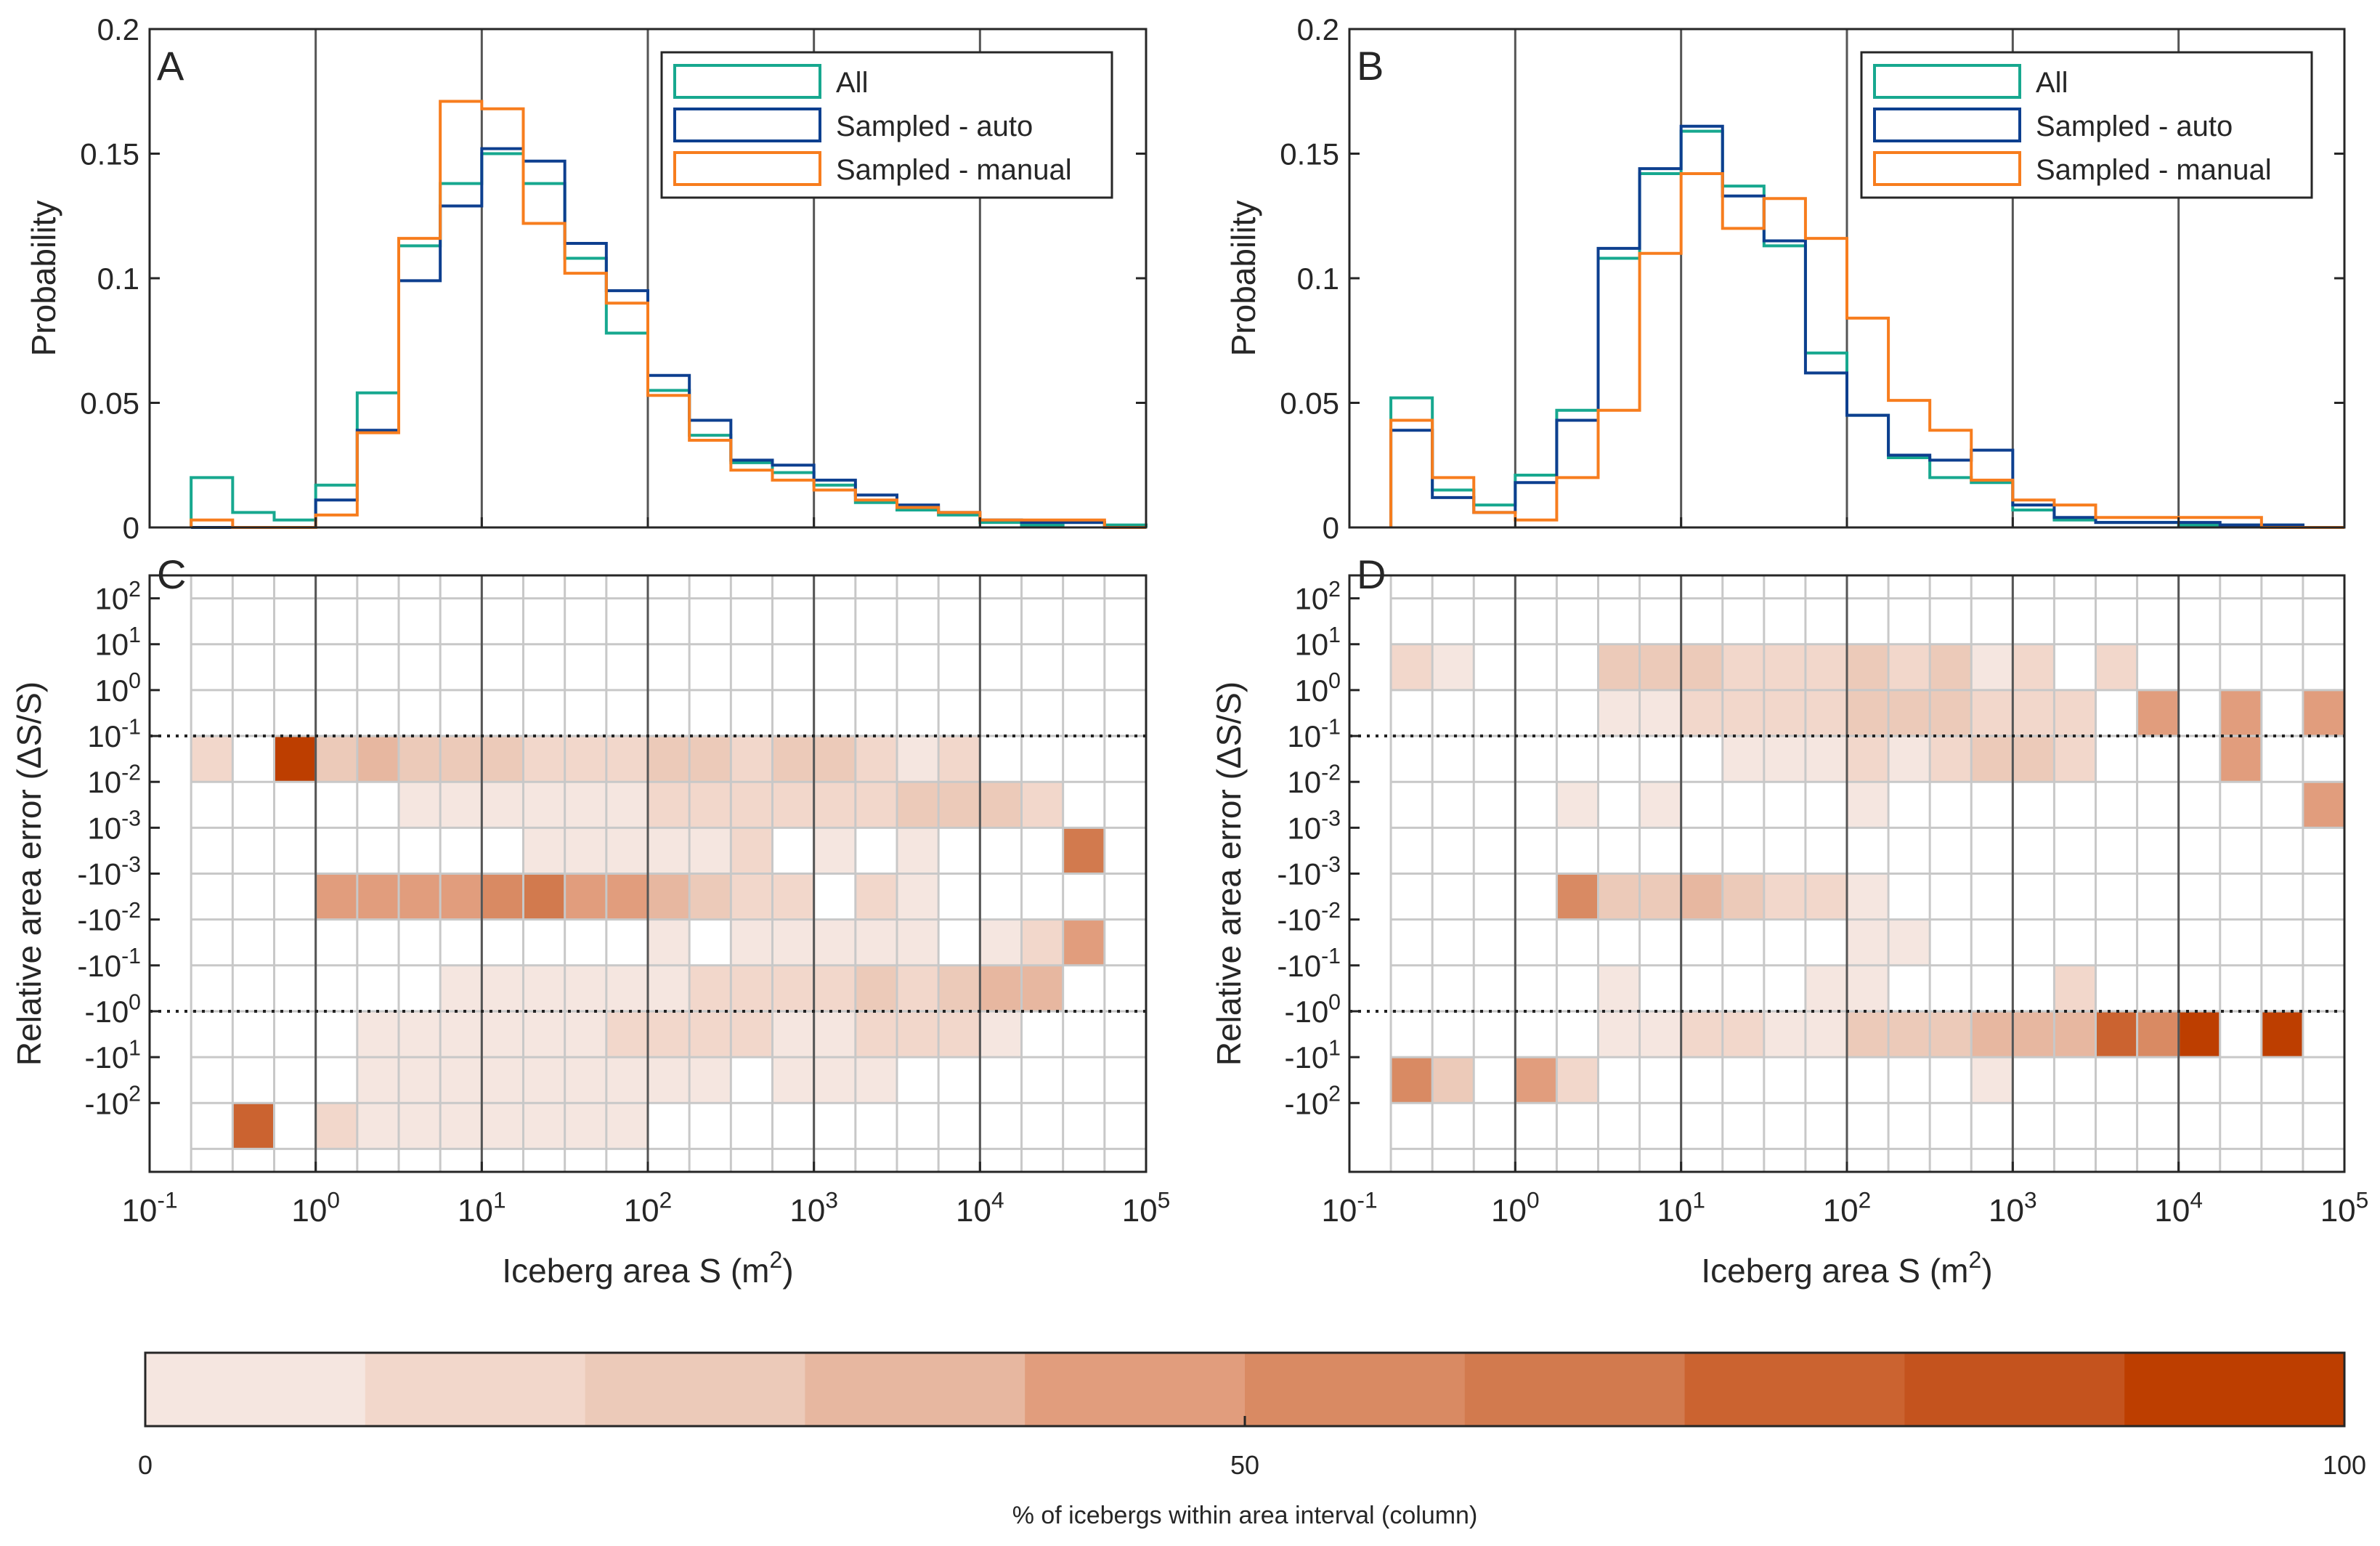  What do you see at coordinates (171, 574) in the screenshot?
I see `panel-c-letter: C` at bounding box center [171, 574].